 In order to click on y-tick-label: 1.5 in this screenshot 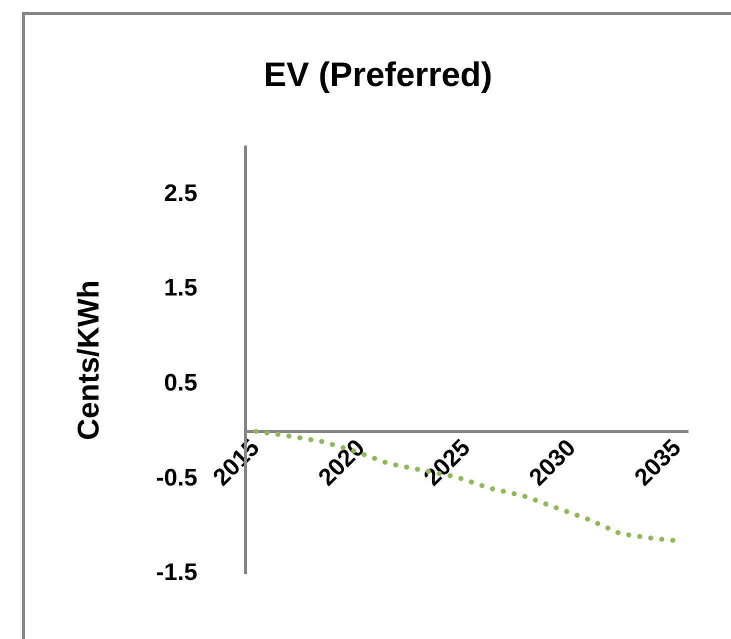, I will do `click(181, 288)`.